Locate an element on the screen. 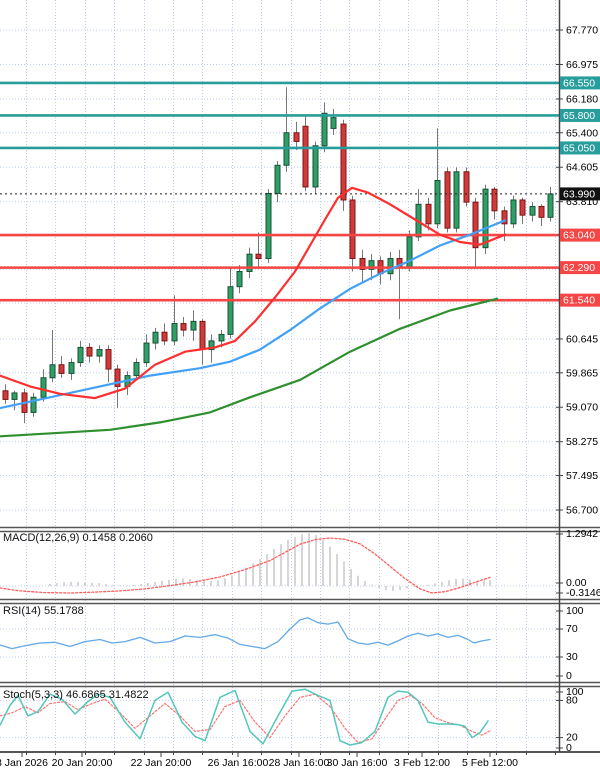 This screenshot has height=770, width=600. rsi-axis-label: 100 is located at coordinates (575, 611).